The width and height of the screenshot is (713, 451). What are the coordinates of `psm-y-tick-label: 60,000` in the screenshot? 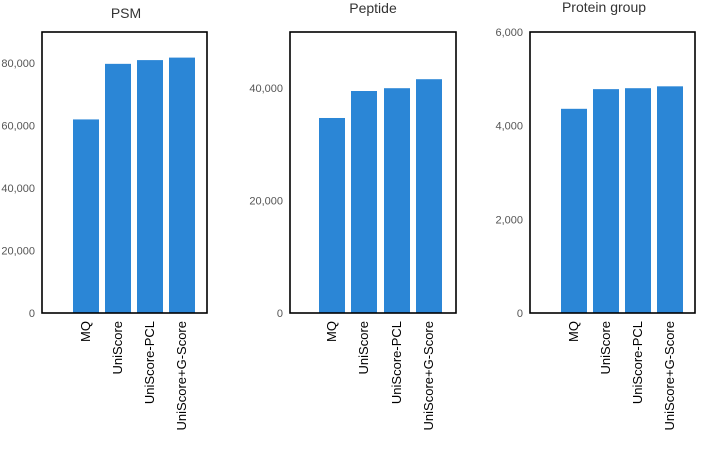 It's located at (18, 127).